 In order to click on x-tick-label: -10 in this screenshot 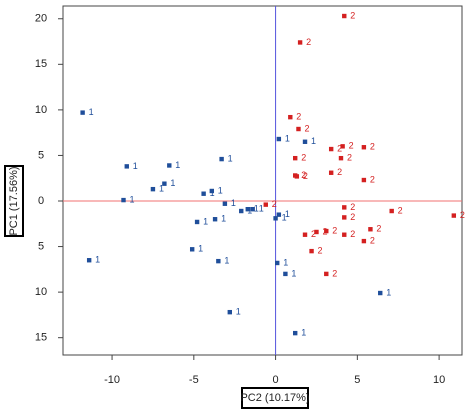, I will do `click(112, 380)`.